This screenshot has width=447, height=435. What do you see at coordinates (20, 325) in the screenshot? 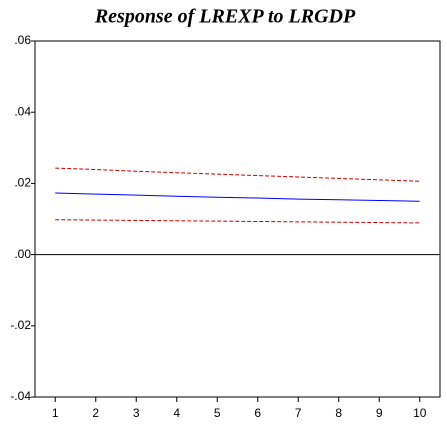
I see `y-tick-label: -.02` at bounding box center [20, 325].